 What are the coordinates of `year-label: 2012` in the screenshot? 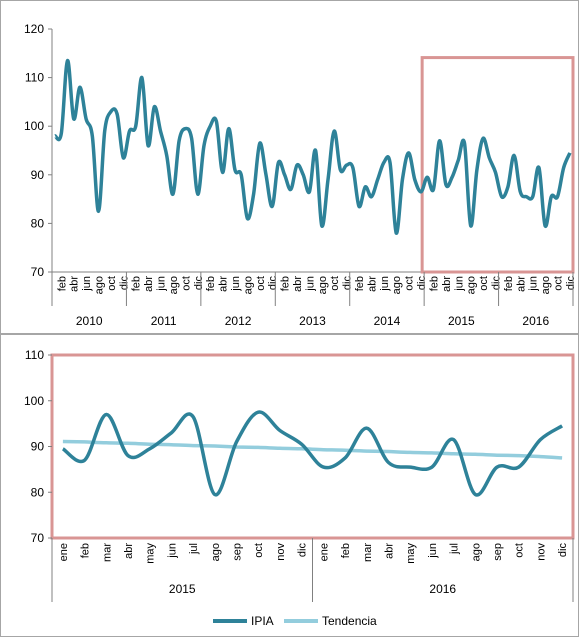 It's located at (238, 321).